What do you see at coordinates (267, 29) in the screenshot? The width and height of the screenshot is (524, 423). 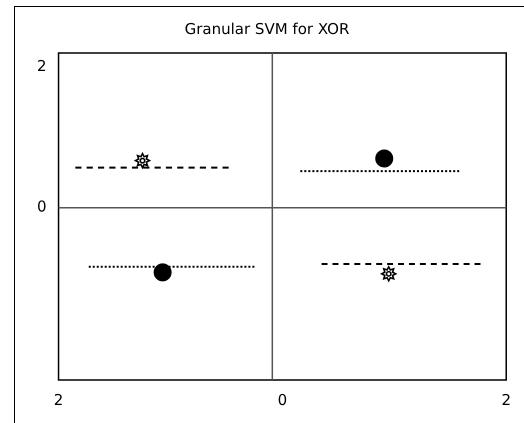 I see `chart-title: Granular SVM for XOR` at bounding box center [267, 29].